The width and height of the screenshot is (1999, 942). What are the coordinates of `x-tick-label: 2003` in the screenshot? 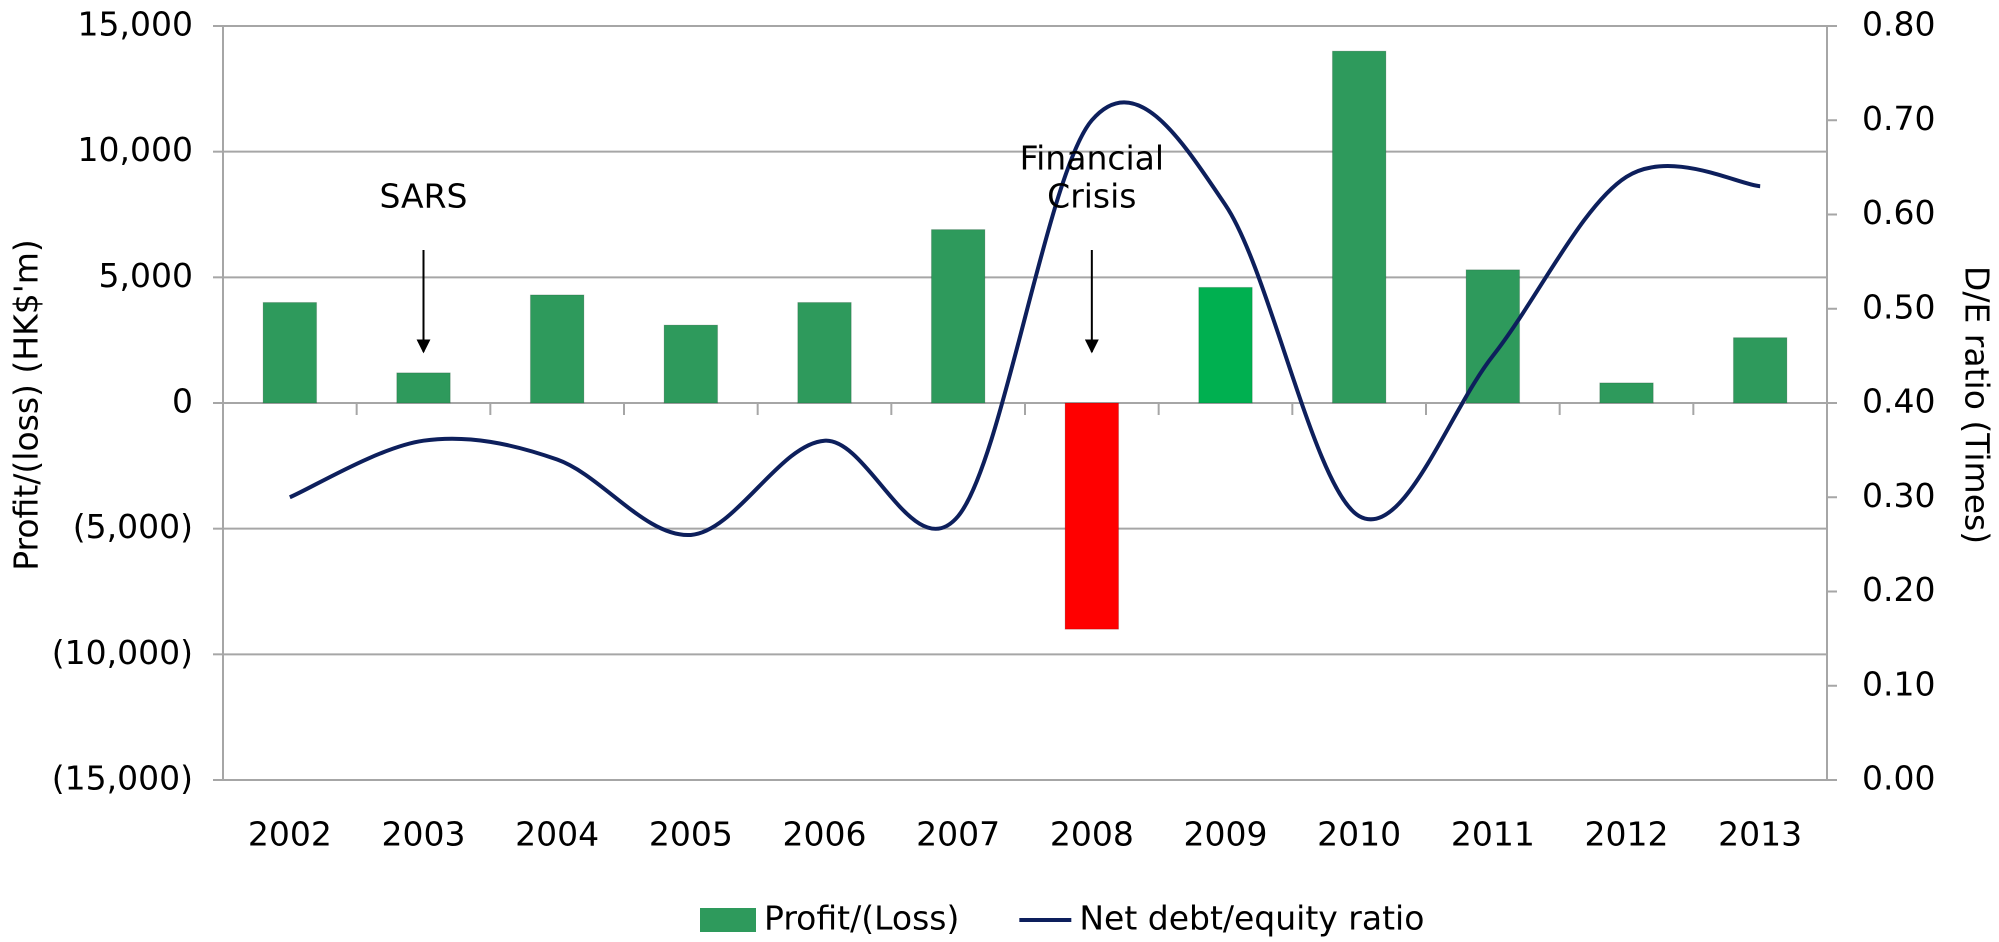 It's located at (424, 834).